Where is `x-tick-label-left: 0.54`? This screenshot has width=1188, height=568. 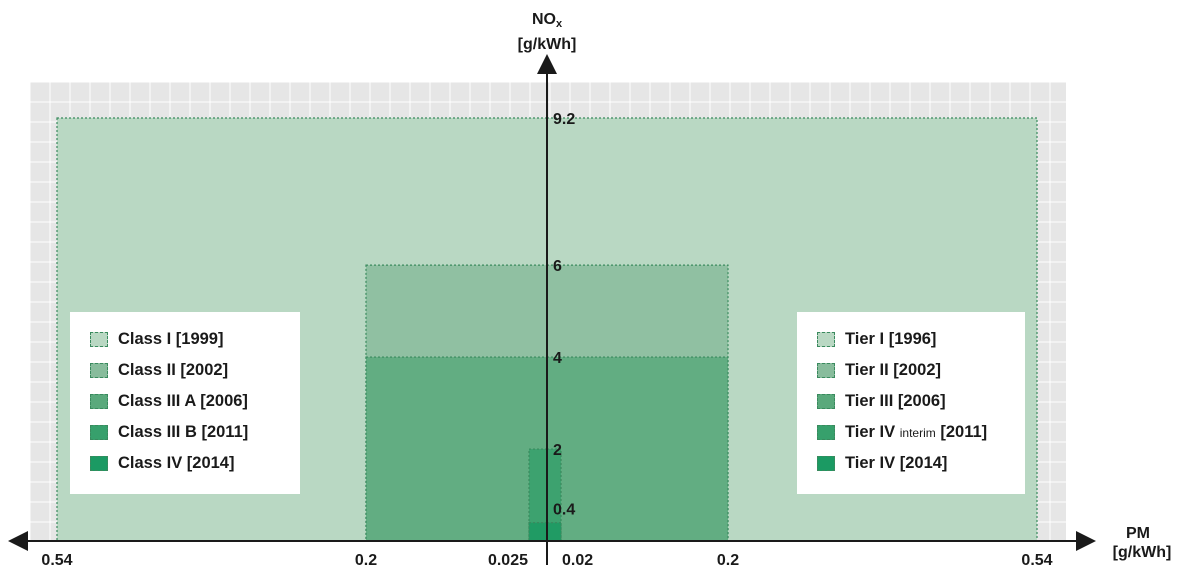
x-tick-label-left: 0.54 is located at coordinates (56, 560).